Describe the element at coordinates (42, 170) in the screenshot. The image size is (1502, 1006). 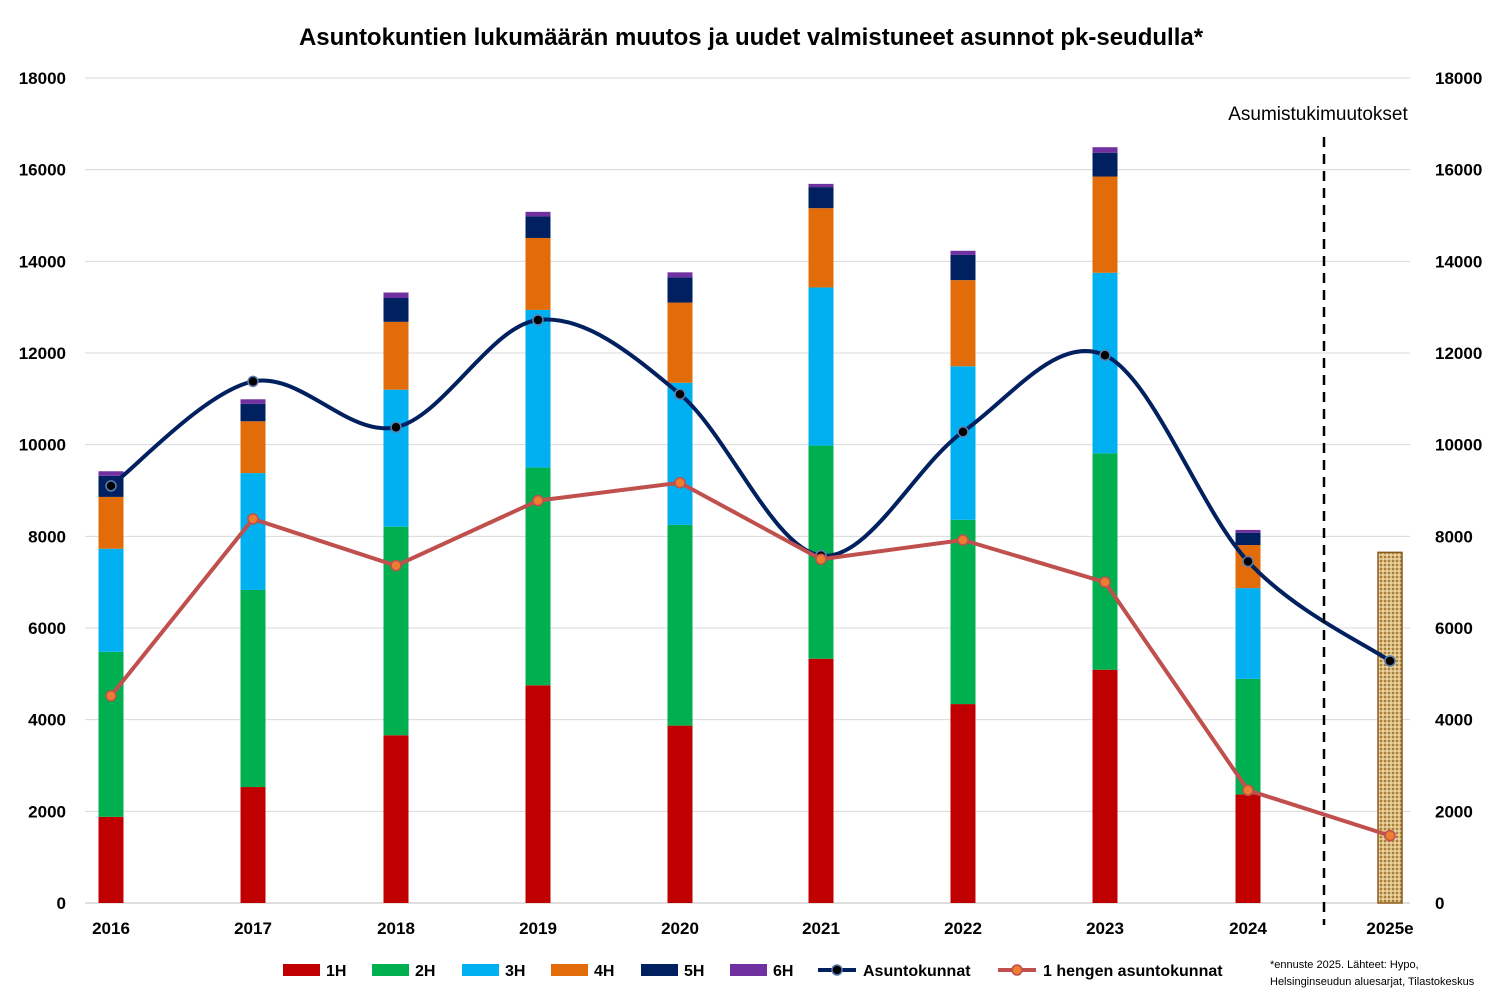
I see `y-tick-label: 16000` at that location.